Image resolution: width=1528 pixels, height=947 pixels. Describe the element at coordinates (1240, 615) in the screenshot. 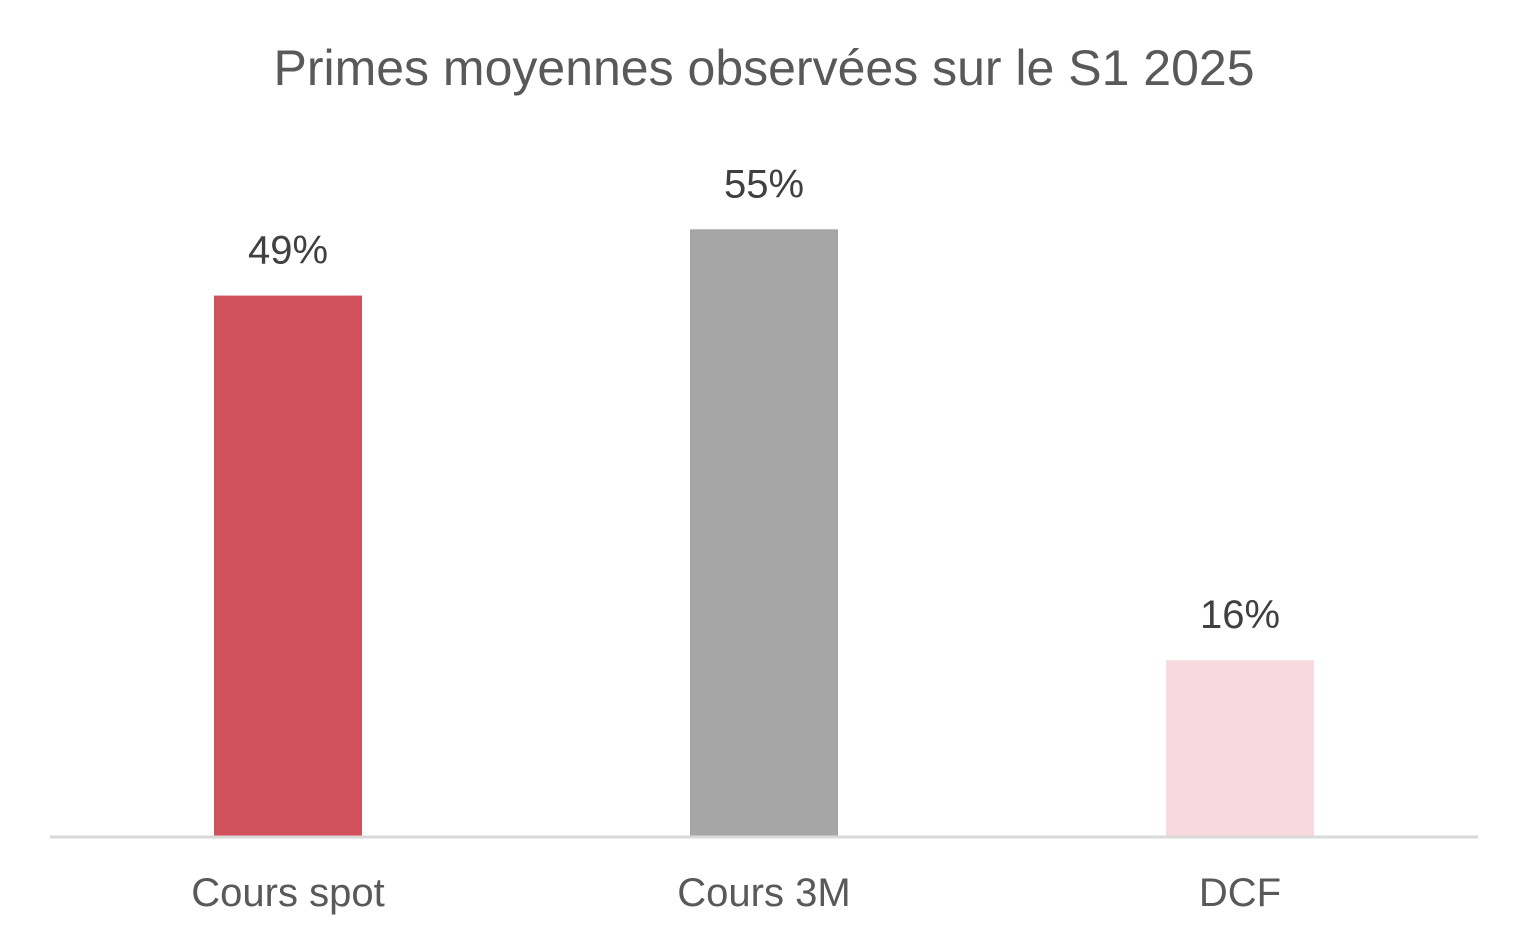

I see `data-label-dcf: 16%` at that location.